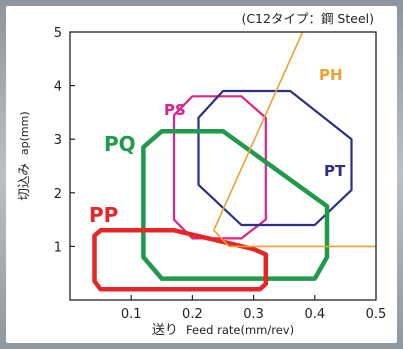  I want to click on y-tick-label: 4, so click(58, 87).